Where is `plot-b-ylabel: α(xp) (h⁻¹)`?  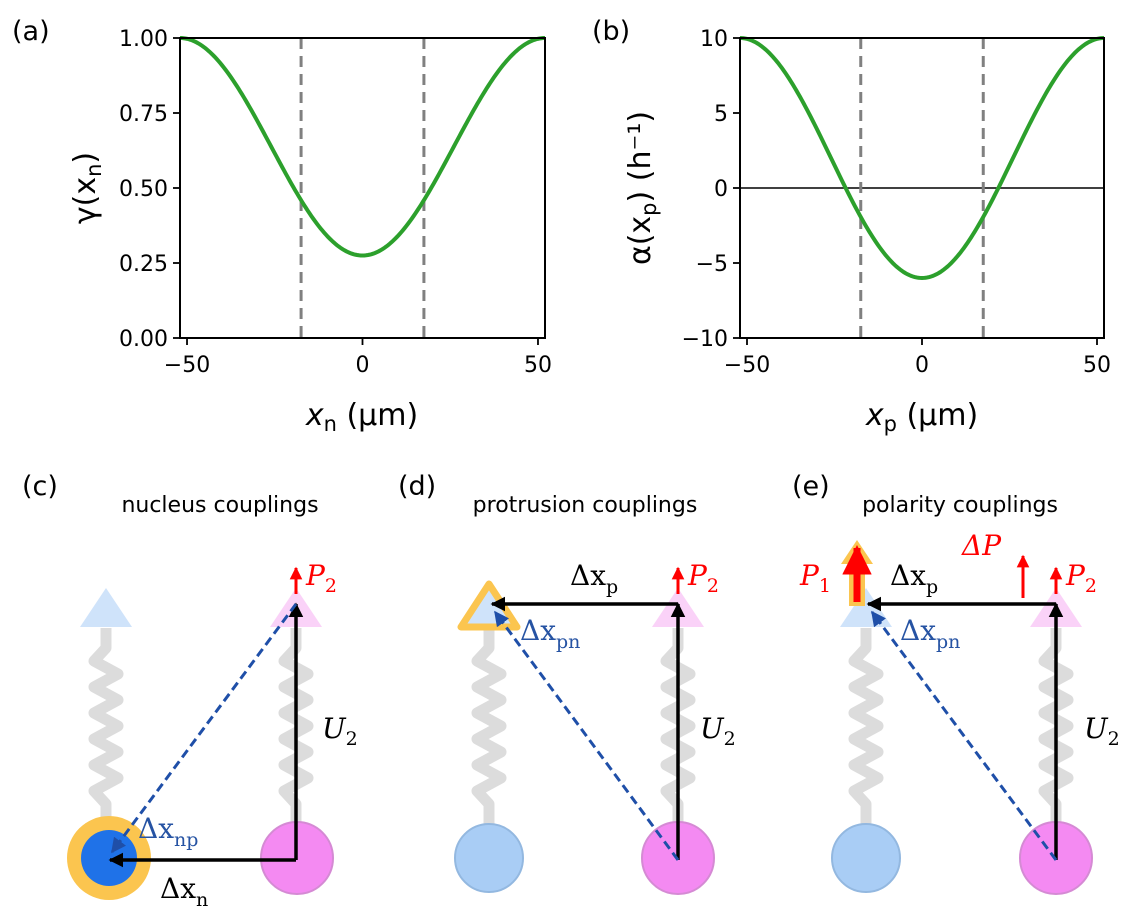 plot-b-ylabel: α(xp) (h⁻¹) is located at coordinates (642, 188).